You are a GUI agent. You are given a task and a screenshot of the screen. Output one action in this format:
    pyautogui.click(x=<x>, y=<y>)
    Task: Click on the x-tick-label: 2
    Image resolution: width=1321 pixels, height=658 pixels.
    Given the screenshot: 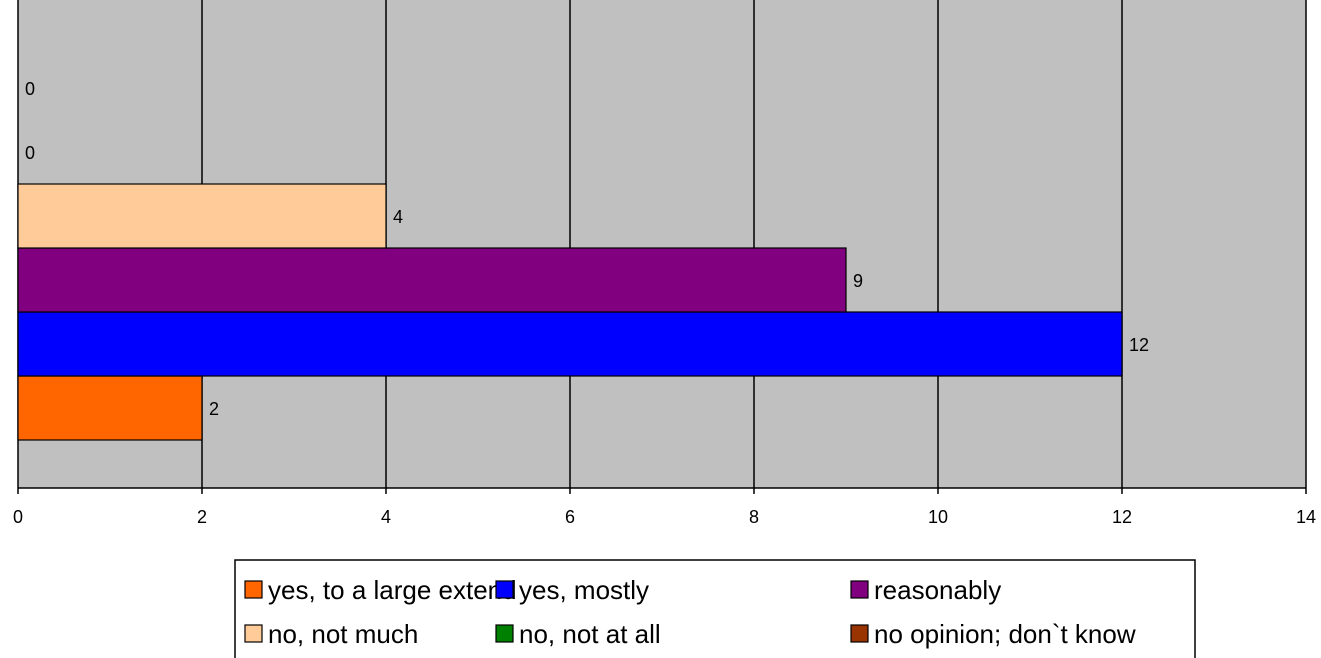 What is the action you would take?
    pyautogui.click(x=202, y=517)
    